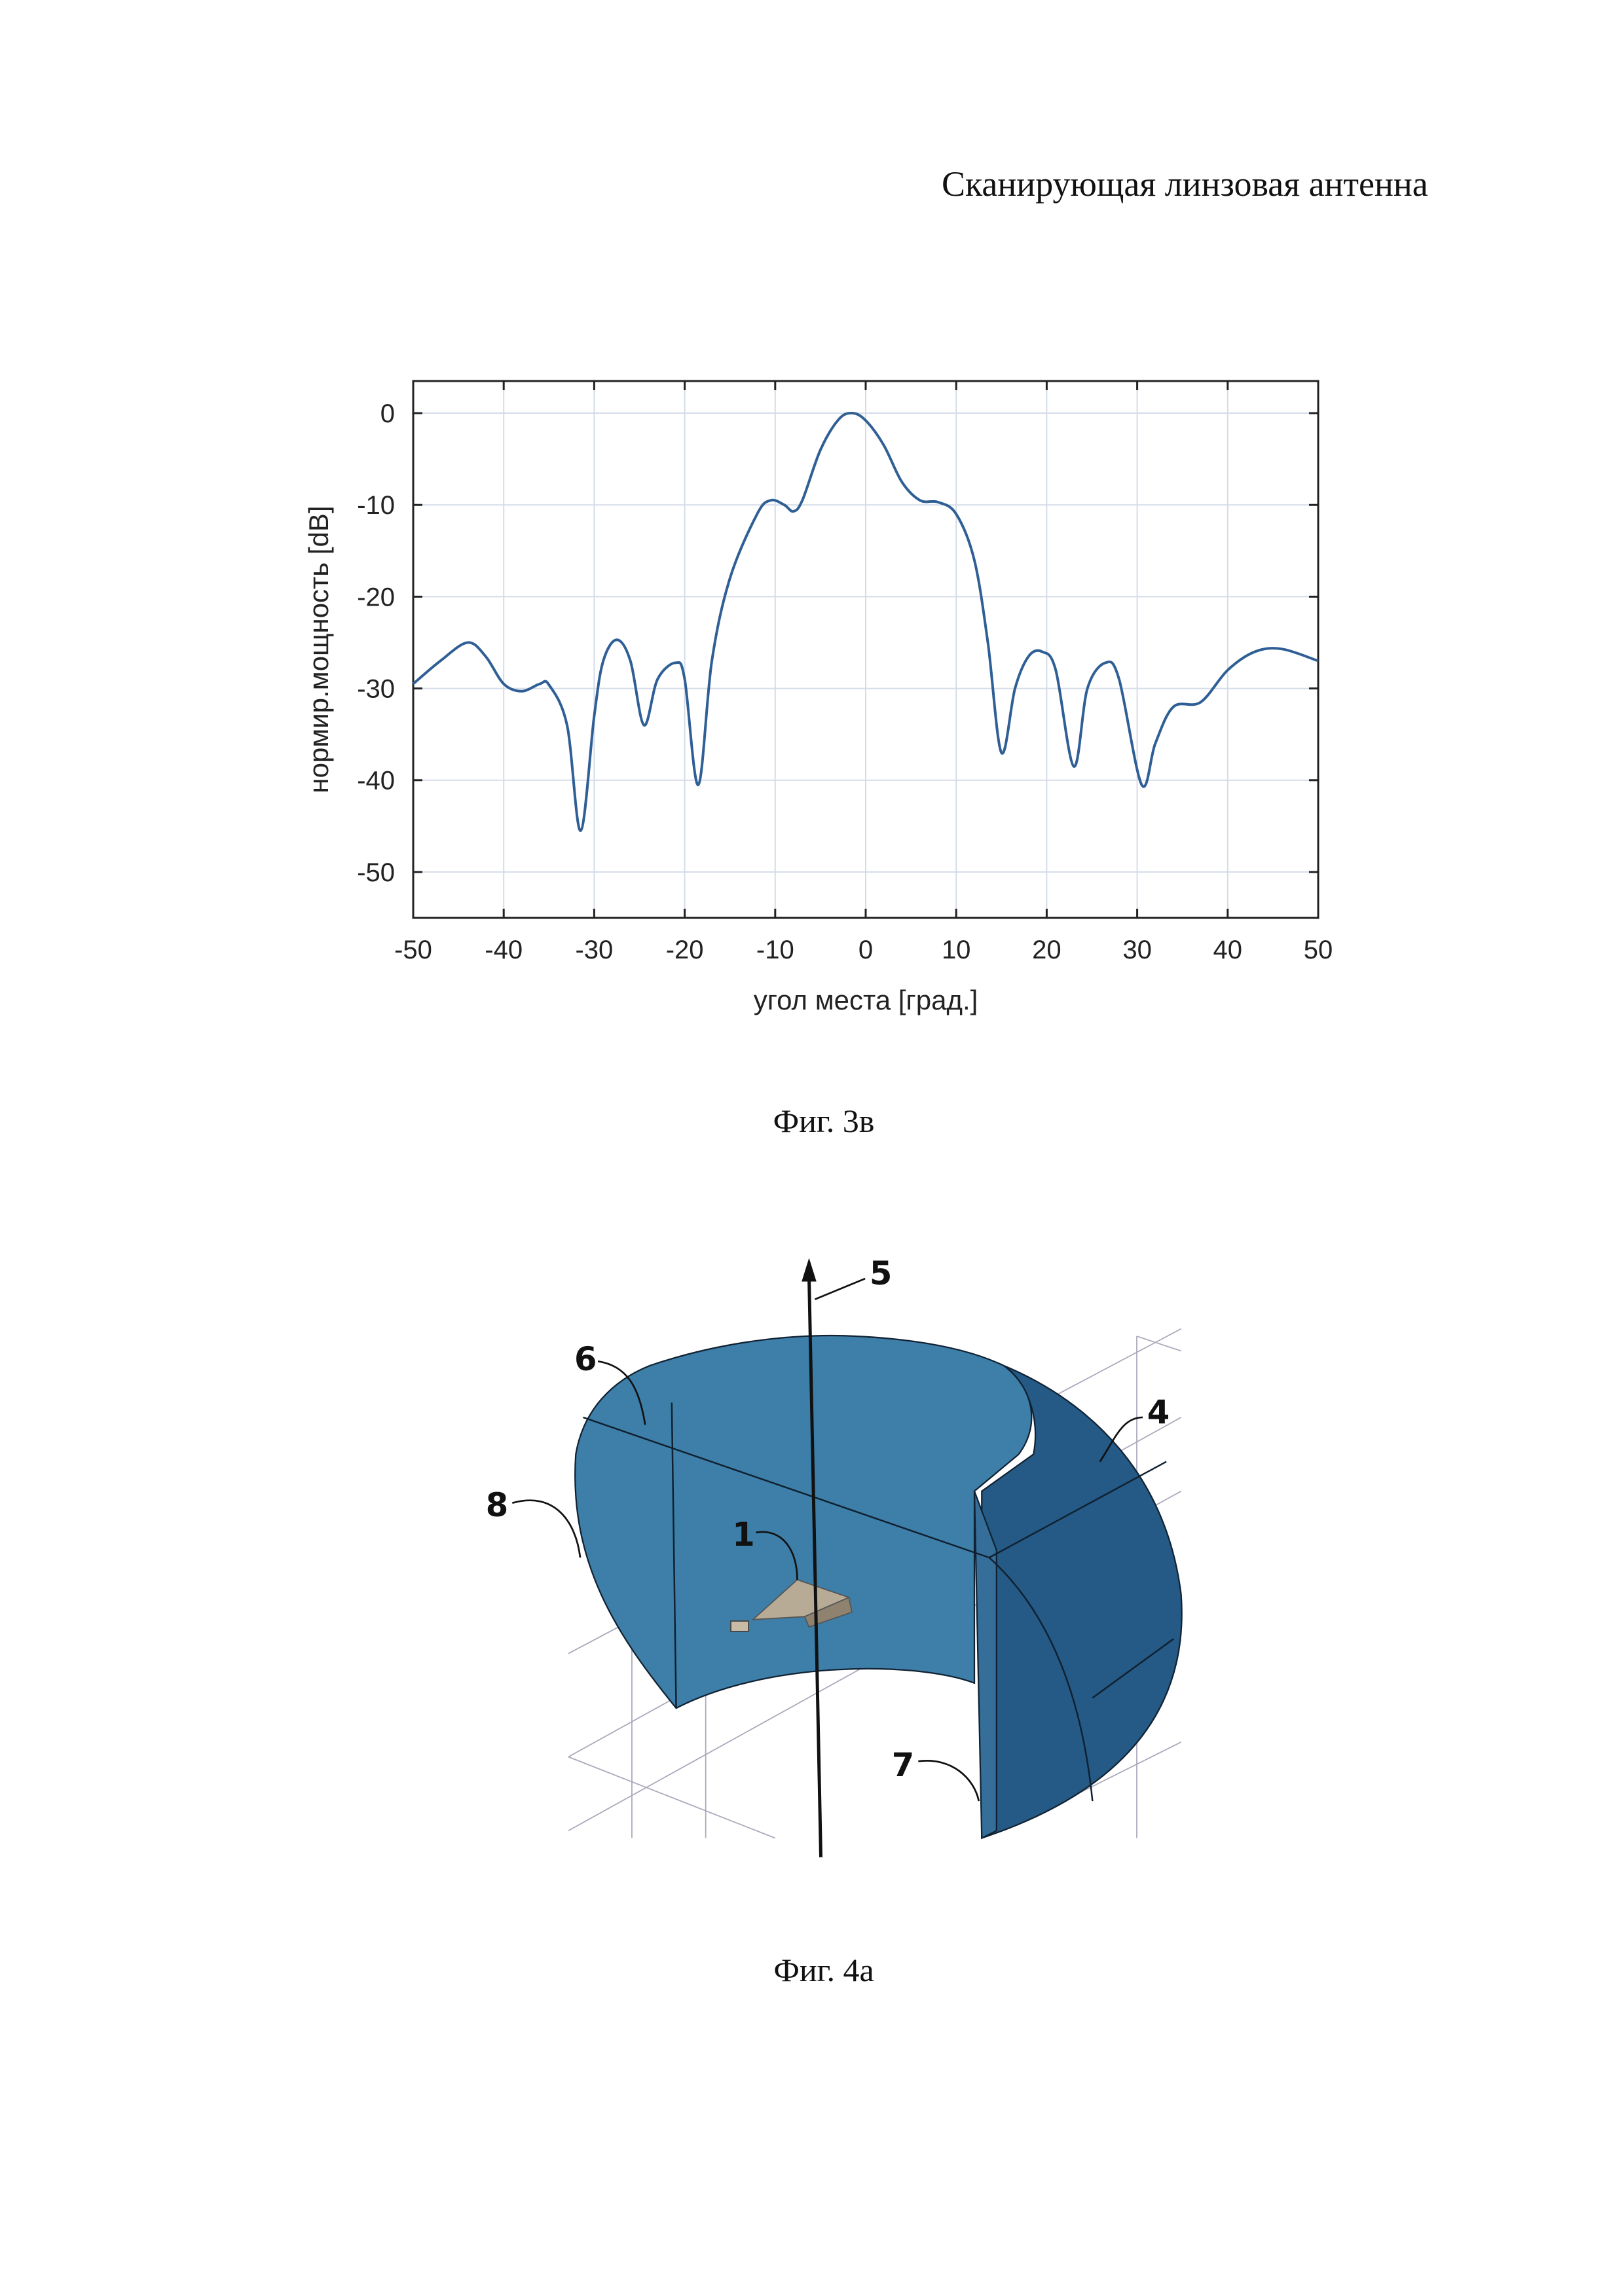 This screenshot has height=2296, width=1624. I want to click on x-tick-label: 40, so click(1228, 950).